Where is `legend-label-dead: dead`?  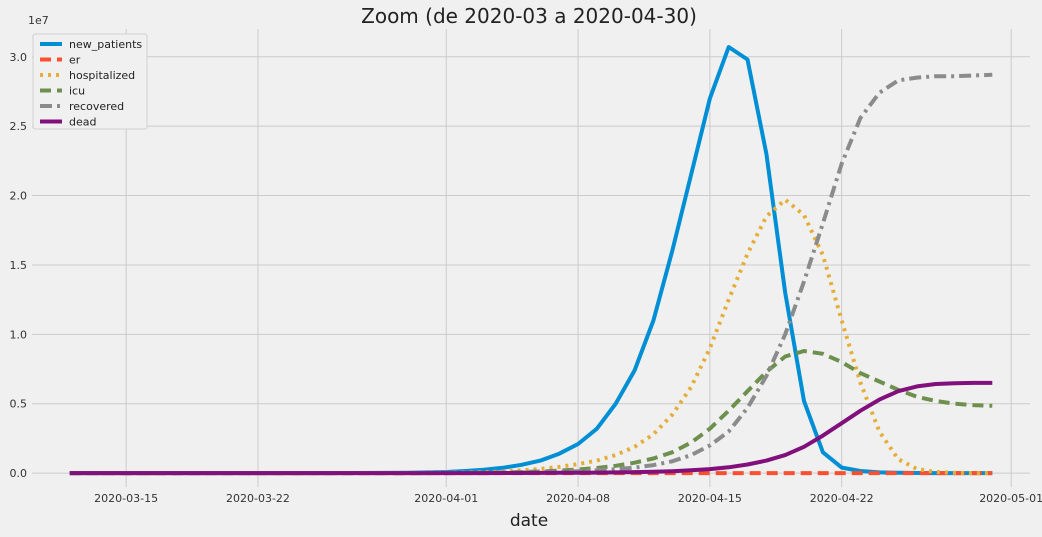 legend-label-dead: dead is located at coordinates (82, 122).